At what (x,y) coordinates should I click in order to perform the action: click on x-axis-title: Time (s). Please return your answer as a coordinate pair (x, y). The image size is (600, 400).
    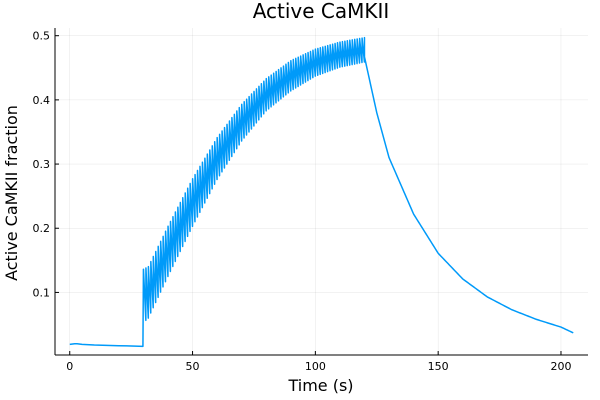
    Looking at the image, I should click on (320, 385).